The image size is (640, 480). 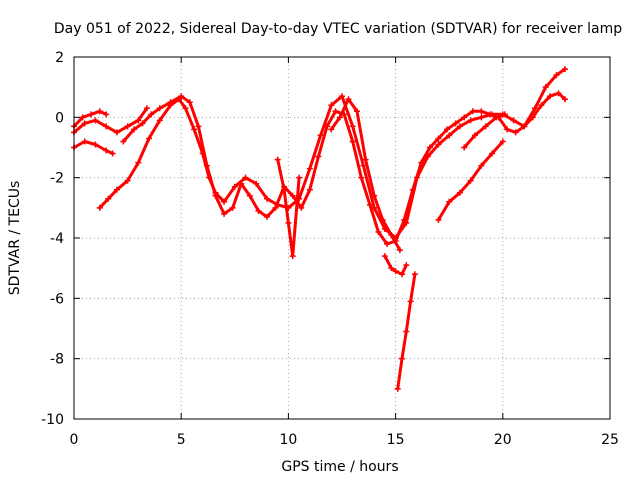 What do you see at coordinates (57, 360) in the screenshot?
I see `y-tick-label: -8` at bounding box center [57, 360].